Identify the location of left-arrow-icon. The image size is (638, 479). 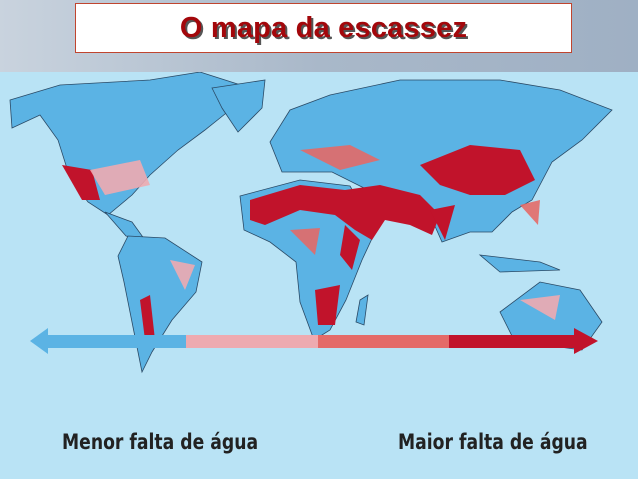
(39, 341).